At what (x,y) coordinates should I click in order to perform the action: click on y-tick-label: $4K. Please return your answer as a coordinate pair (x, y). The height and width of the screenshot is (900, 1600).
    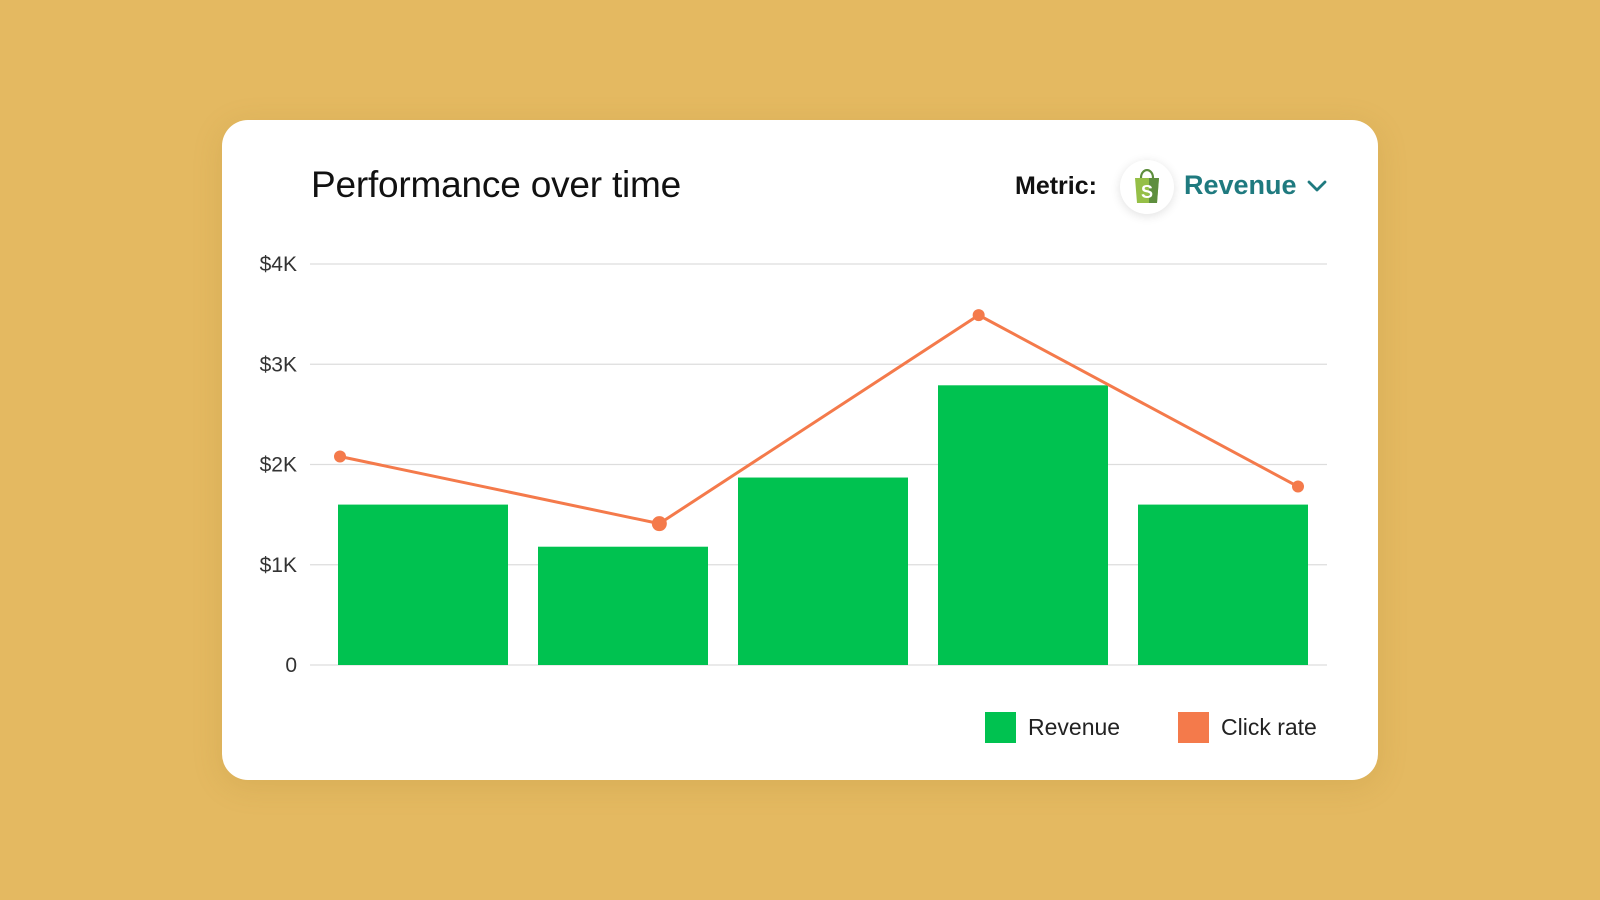
    Looking at the image, I should click on (278, 264).